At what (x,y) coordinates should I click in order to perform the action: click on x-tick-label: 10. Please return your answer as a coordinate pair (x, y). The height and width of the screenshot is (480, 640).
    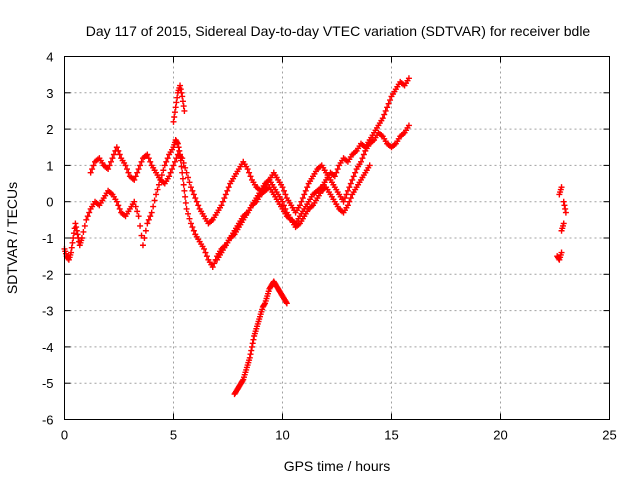
    Looking at the image, I should click on (282, 435).